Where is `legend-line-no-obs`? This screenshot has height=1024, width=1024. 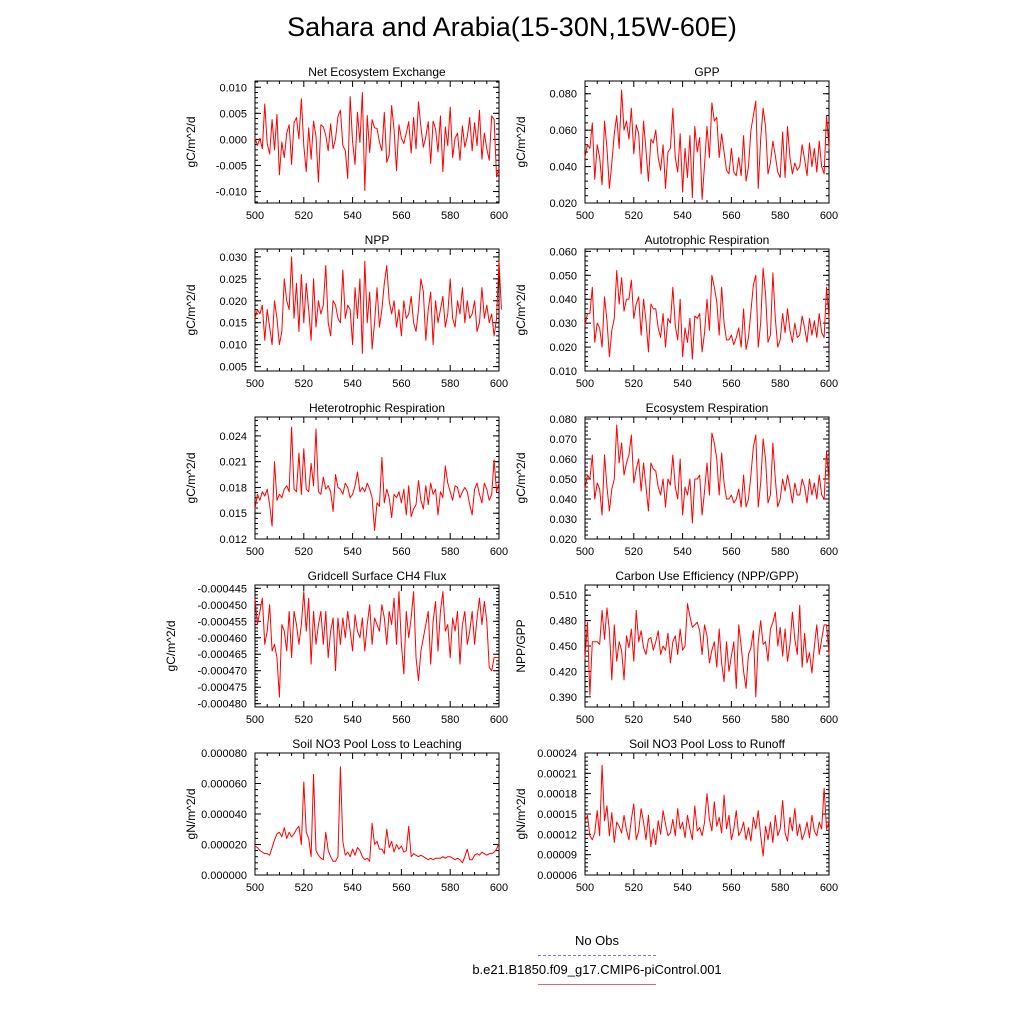
legend-line-no-obs is located at coordinates (597, 955).